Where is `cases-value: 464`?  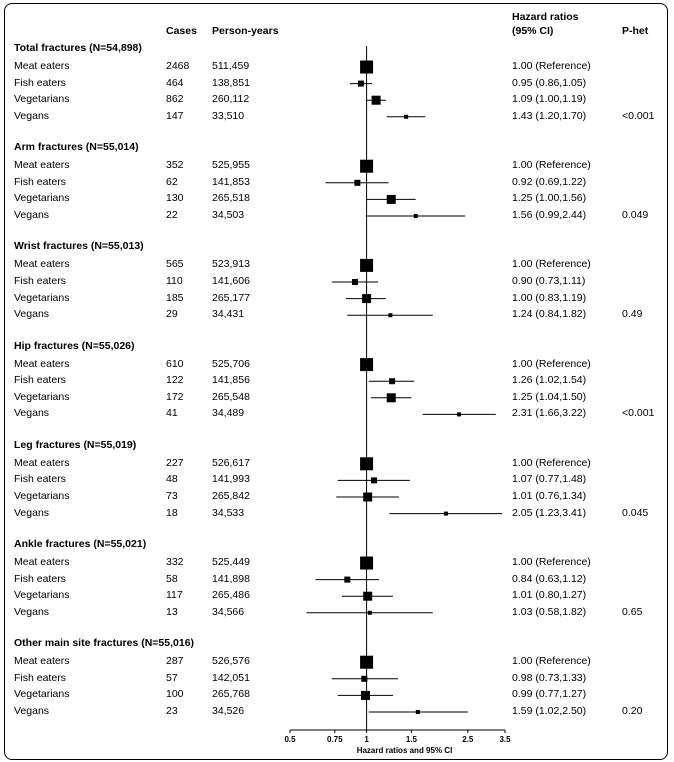 cases-value: 464 is located at coordinates (175, 82).